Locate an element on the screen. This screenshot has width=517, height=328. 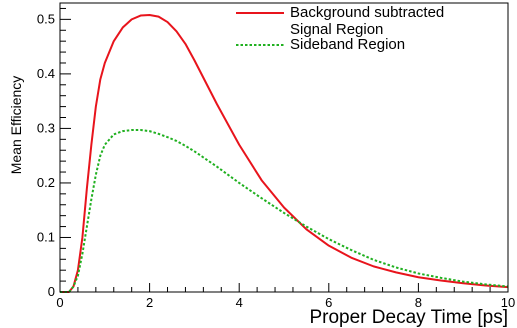
legend-label-signal: Background subtracted is located at coordinates (367, 12).